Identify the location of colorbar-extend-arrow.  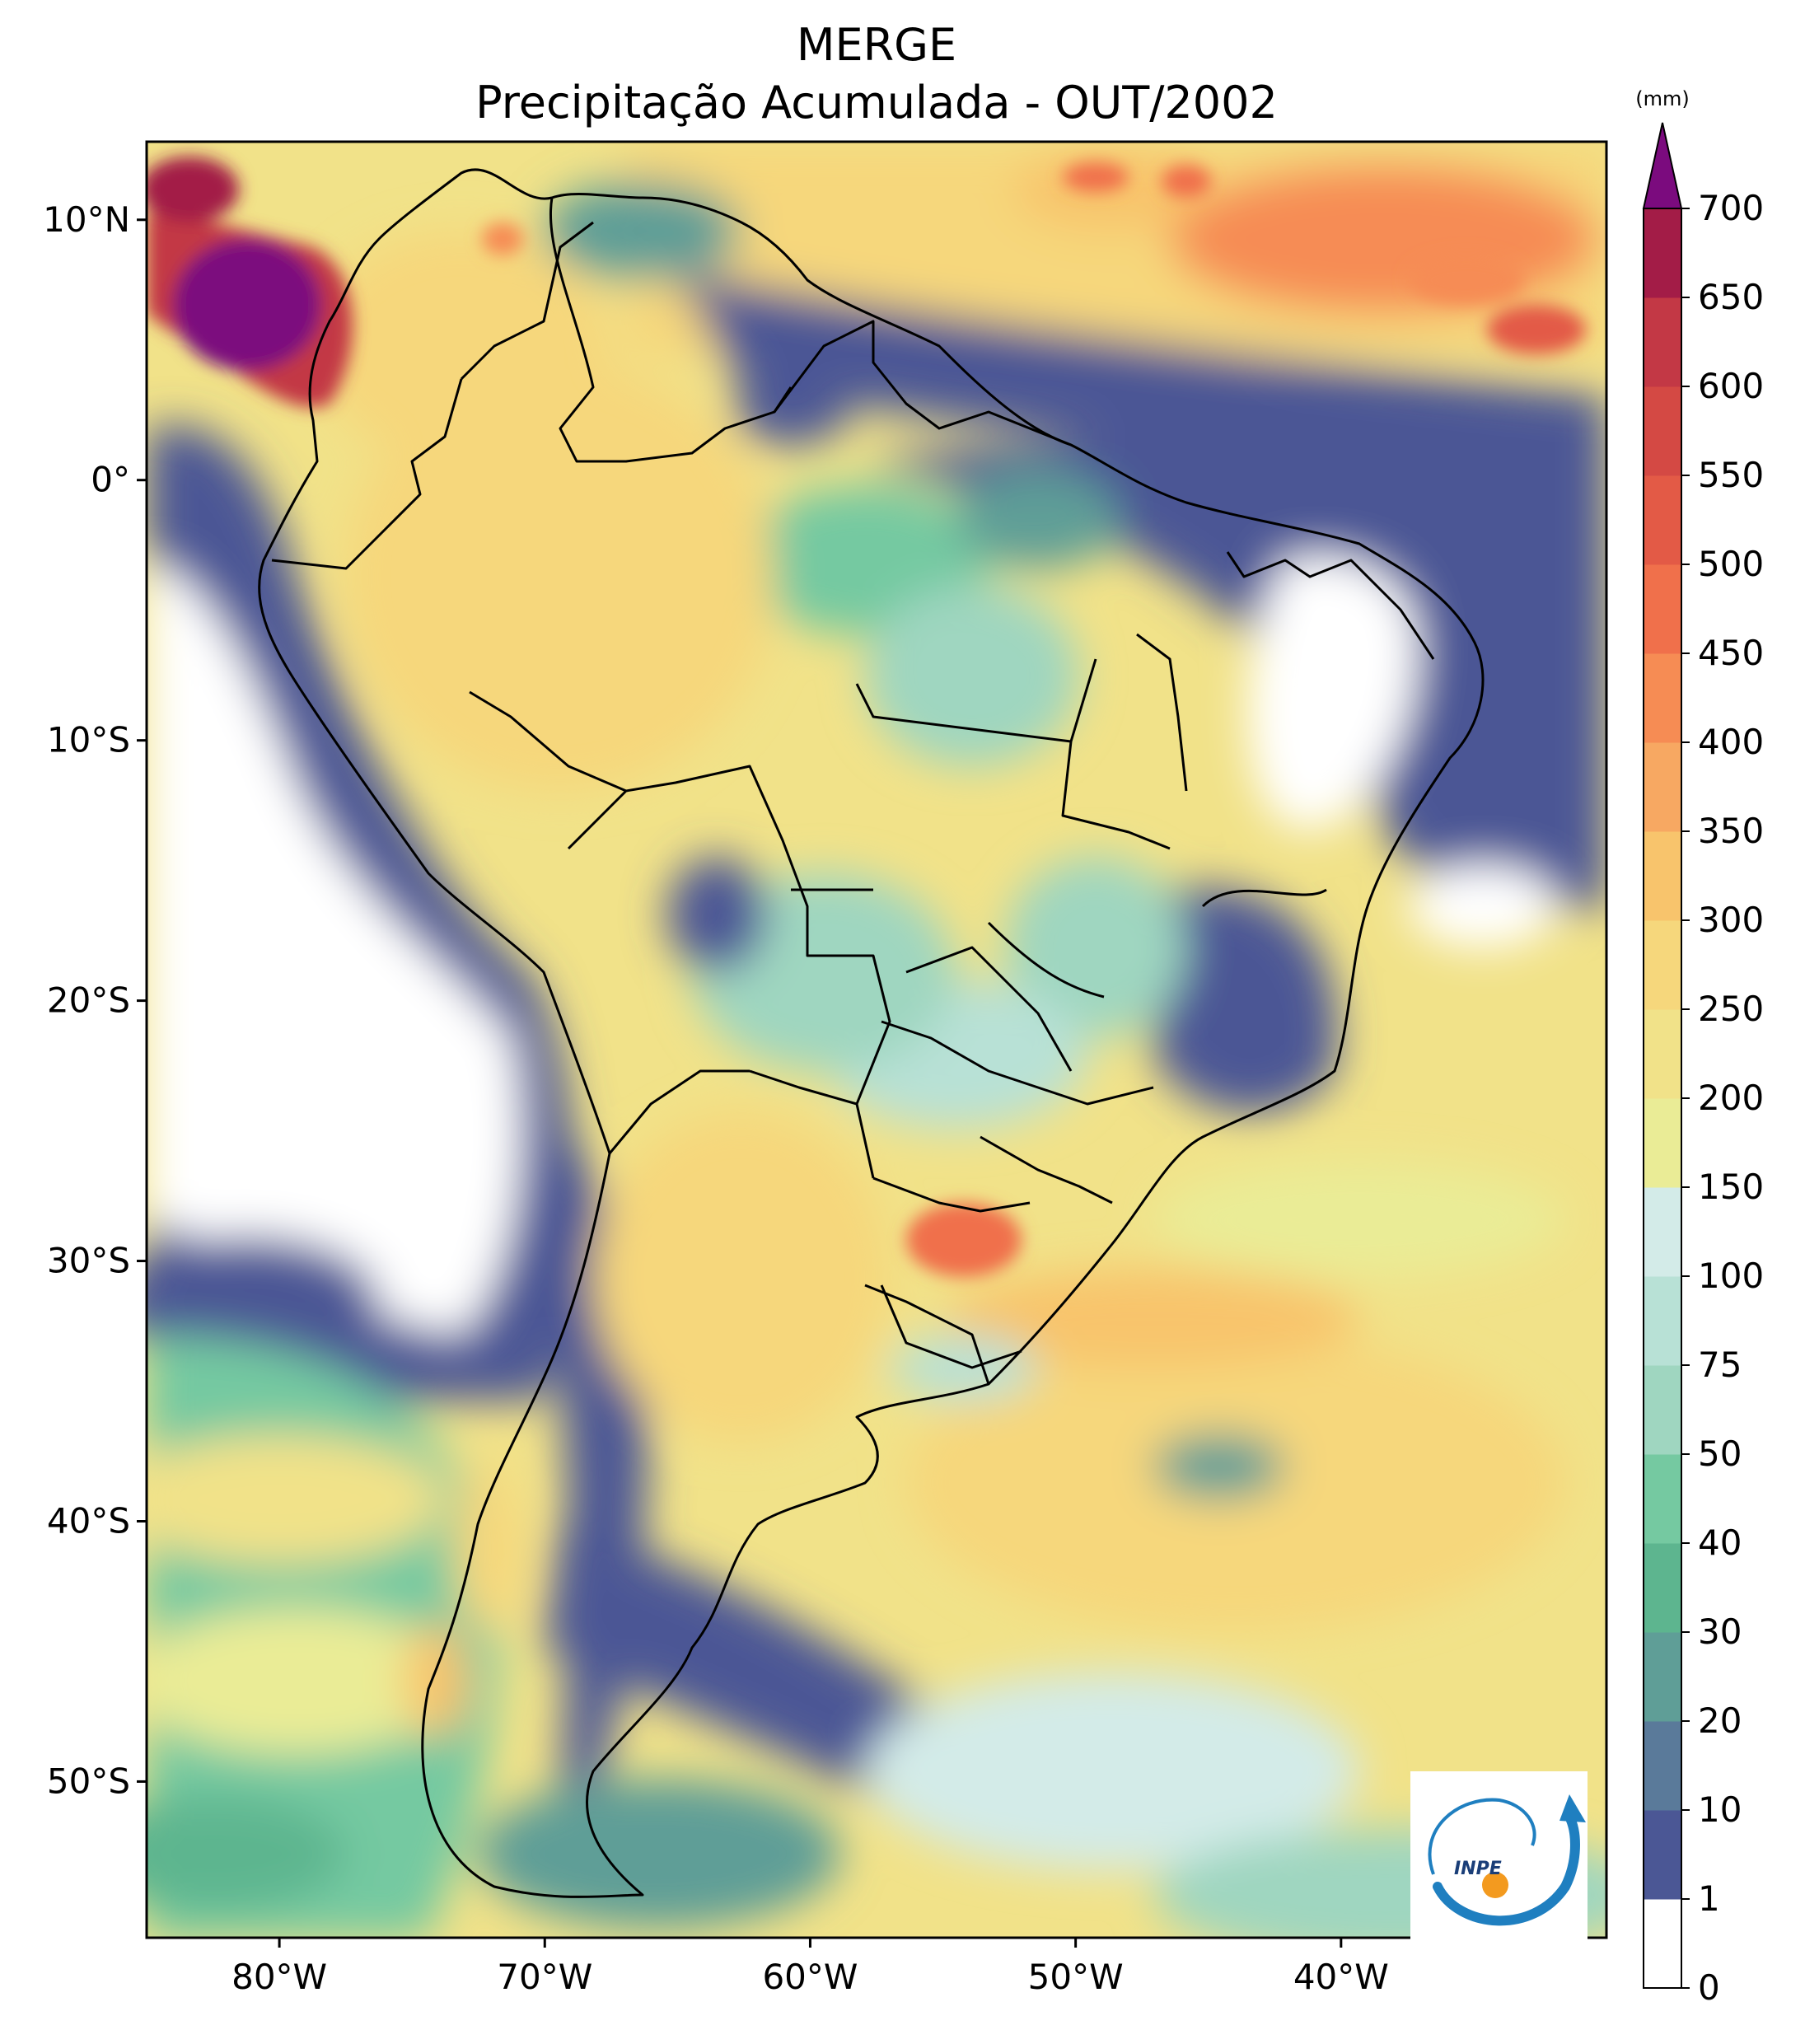
(1663, 165).